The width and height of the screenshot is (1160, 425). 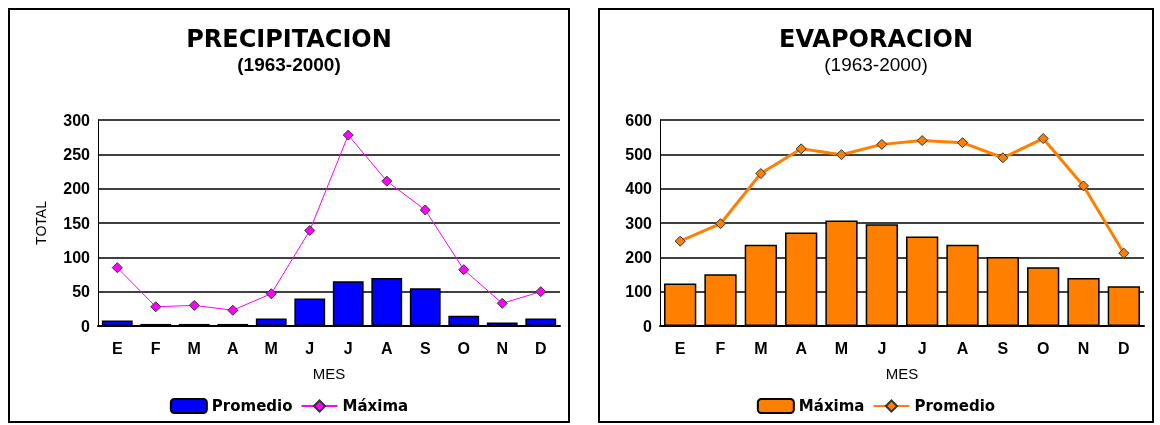 What do you see at coordinates (81, 292) in the screenshot?
I see `y-tick-label: 50` at bounding box center [81, 292].